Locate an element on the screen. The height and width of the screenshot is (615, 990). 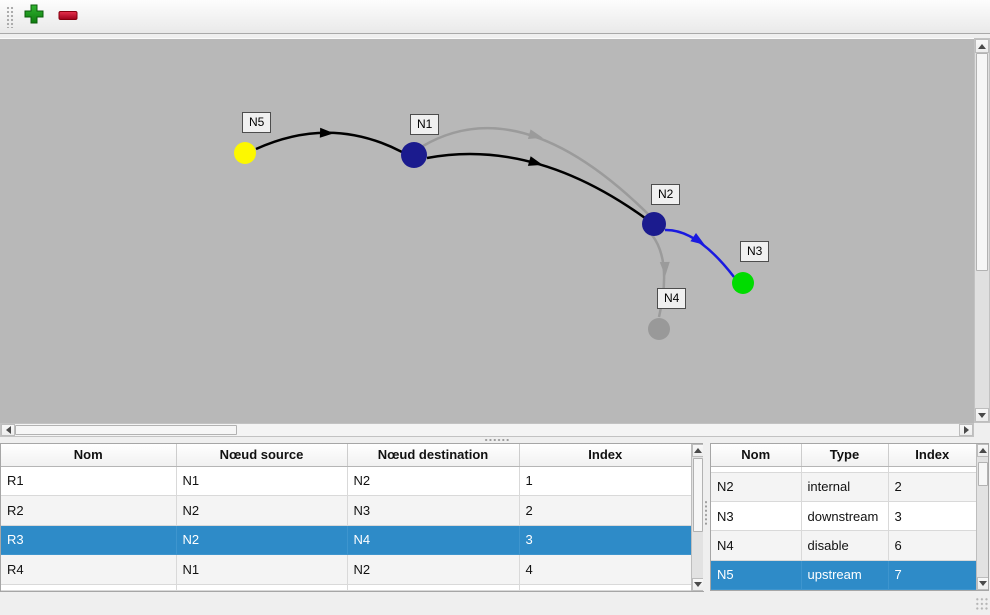
app-toolbar is located at coordinates (495, 17).